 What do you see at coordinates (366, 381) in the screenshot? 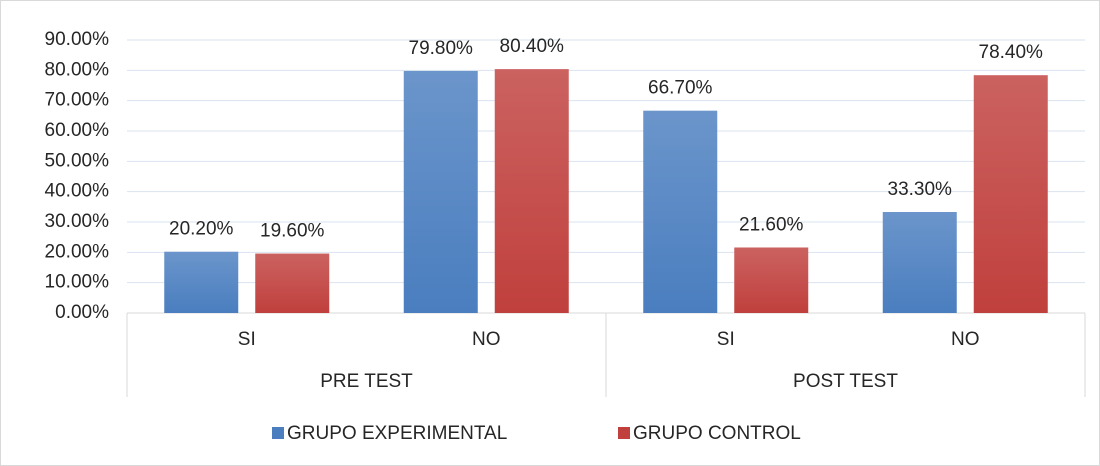
I see `group-label: PRE TEST` at bounding box center [366, 381].